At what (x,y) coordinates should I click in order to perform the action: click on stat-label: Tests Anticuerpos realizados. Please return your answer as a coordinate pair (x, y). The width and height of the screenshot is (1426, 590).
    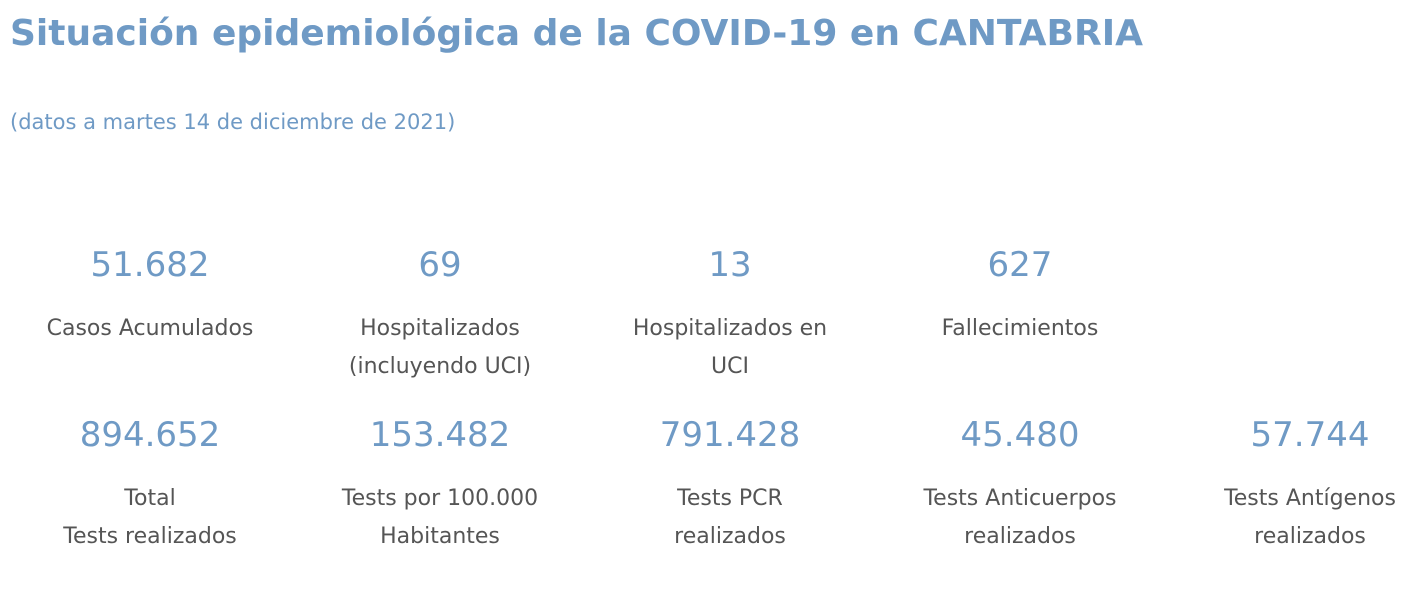
    Looking at the image, I should click on (1020, 518).